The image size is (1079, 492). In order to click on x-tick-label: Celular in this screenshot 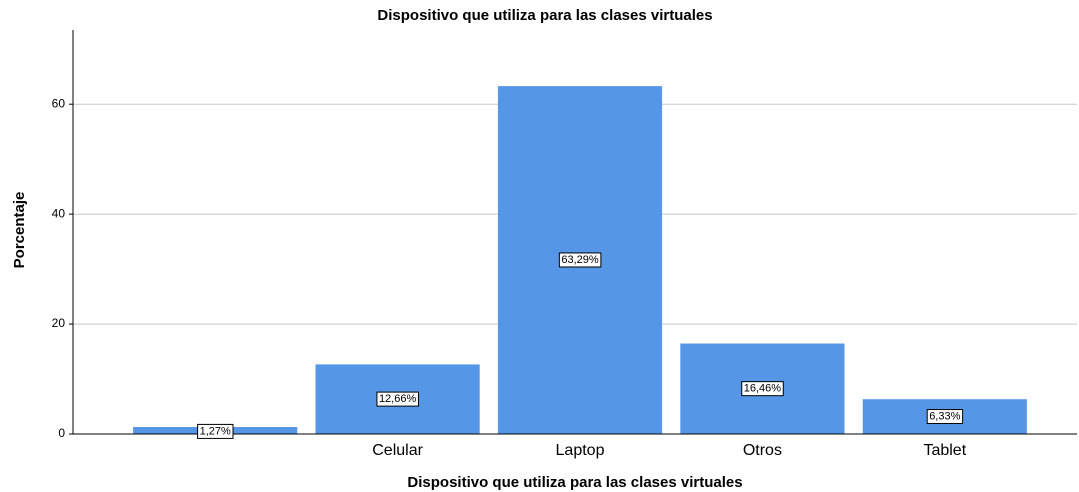, I will do `click(397, 450)`.